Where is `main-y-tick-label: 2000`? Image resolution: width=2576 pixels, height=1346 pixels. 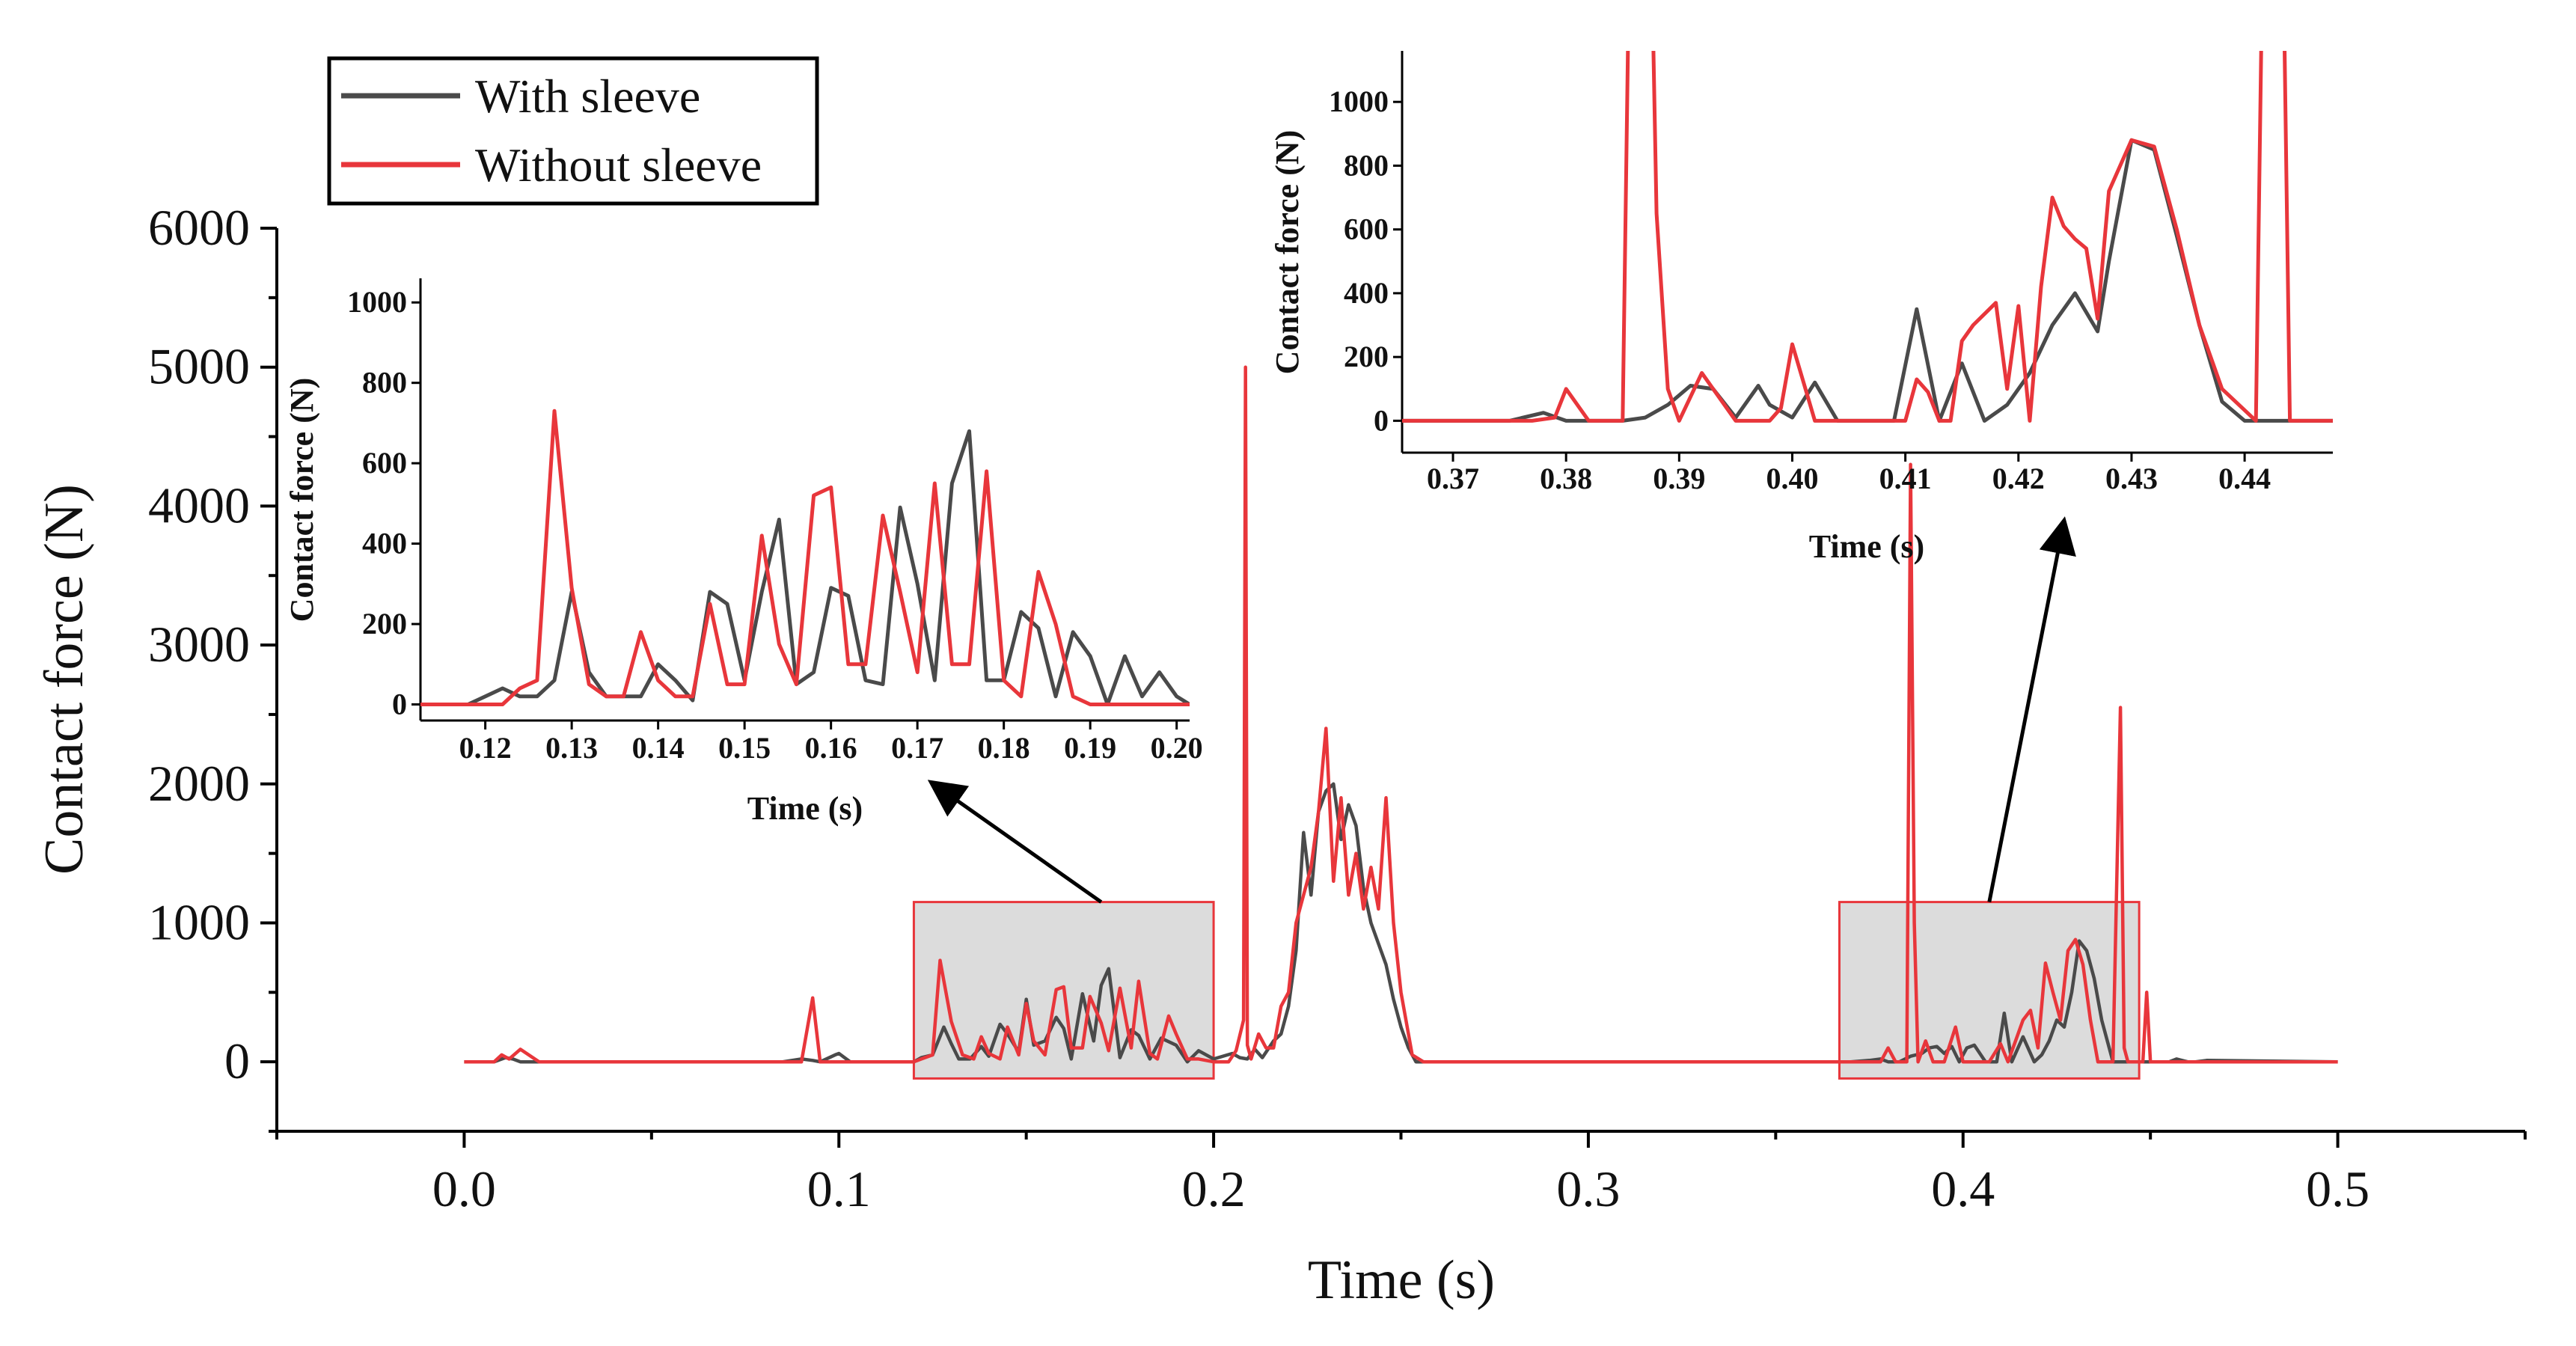 main-y-tick-label: 2000 is located at coordinates (199, 783).